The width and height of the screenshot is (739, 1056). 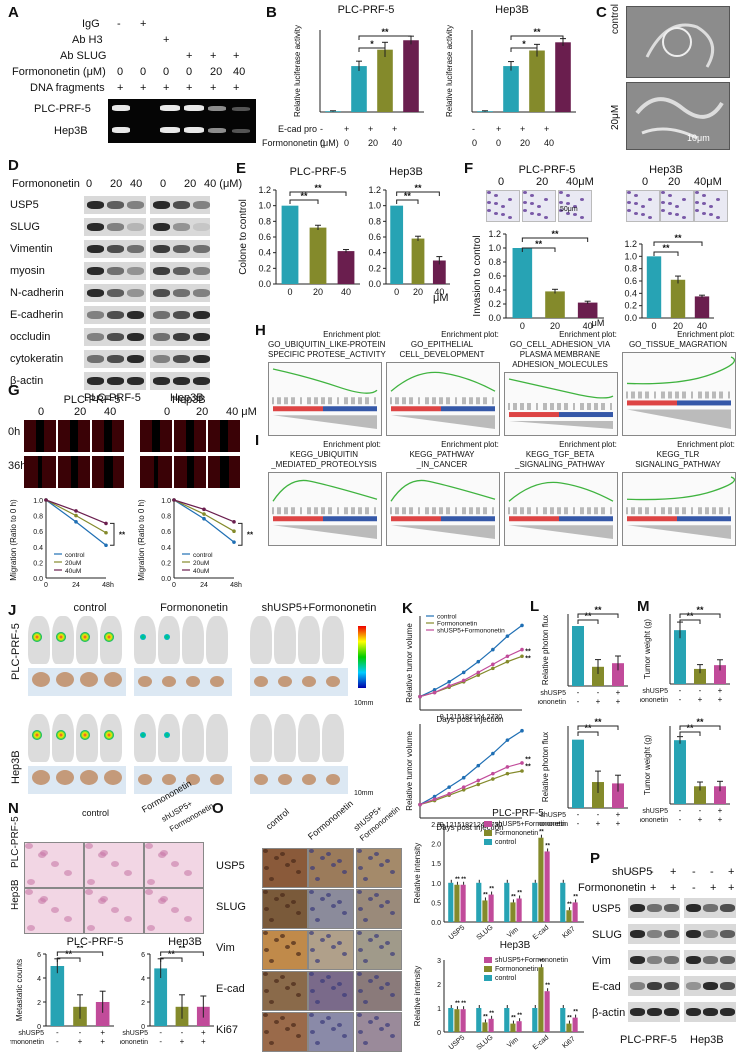 What do you see at coordinates (615, 18) in the screenshot?
I see `c-label-control: control` at bounding box center [615, 18].